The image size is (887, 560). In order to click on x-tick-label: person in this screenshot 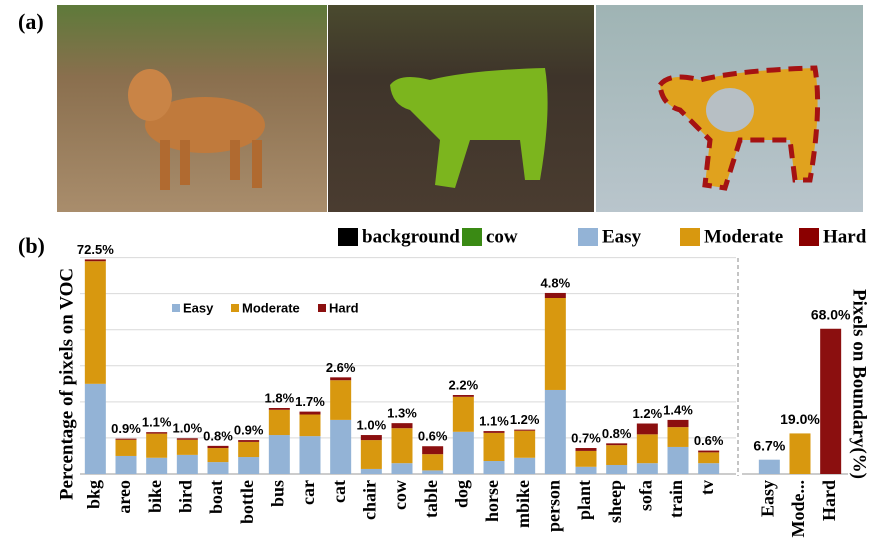, I will do `click(553, 506)`.